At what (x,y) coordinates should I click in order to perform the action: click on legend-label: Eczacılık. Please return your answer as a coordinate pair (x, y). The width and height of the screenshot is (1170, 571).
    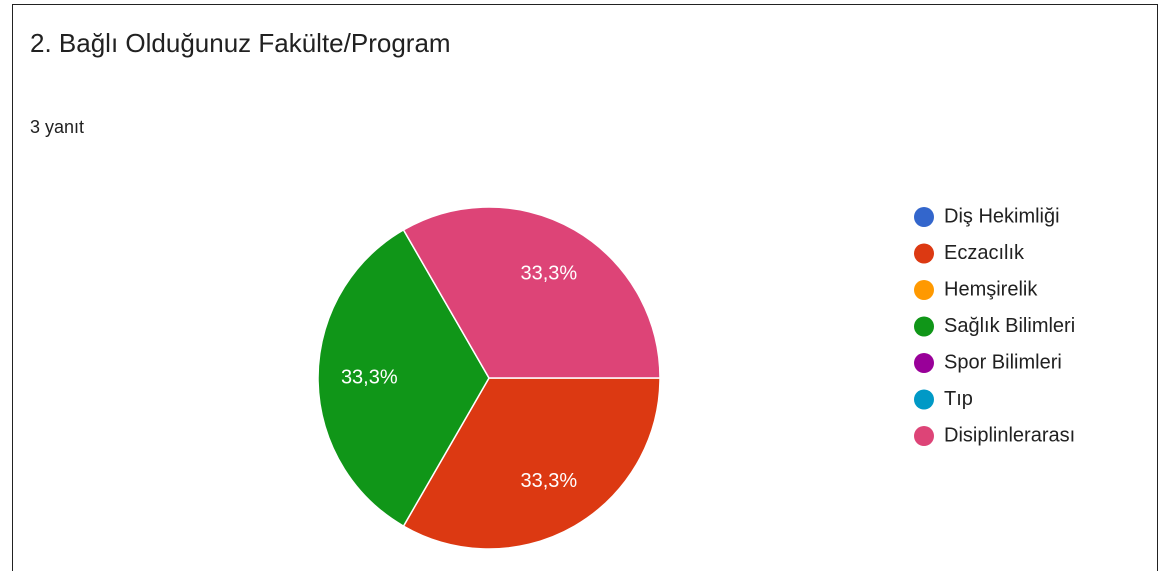
    Looking at the image, I should click on (984, 253).